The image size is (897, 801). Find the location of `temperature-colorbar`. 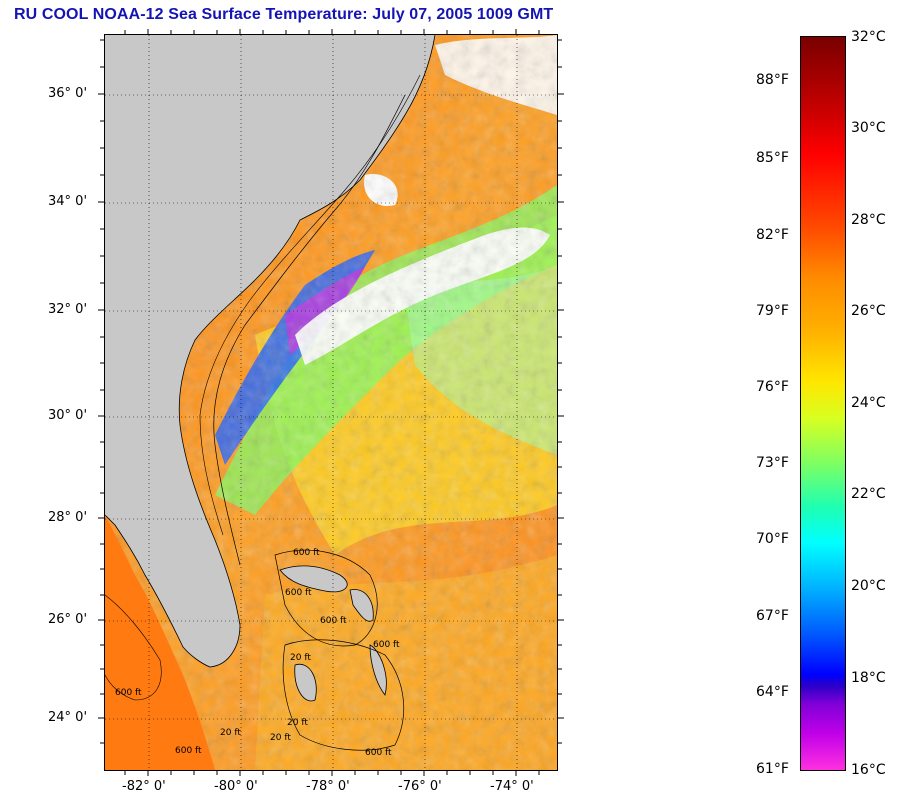

temperature-colorbar is located at coordinates (823, 403).